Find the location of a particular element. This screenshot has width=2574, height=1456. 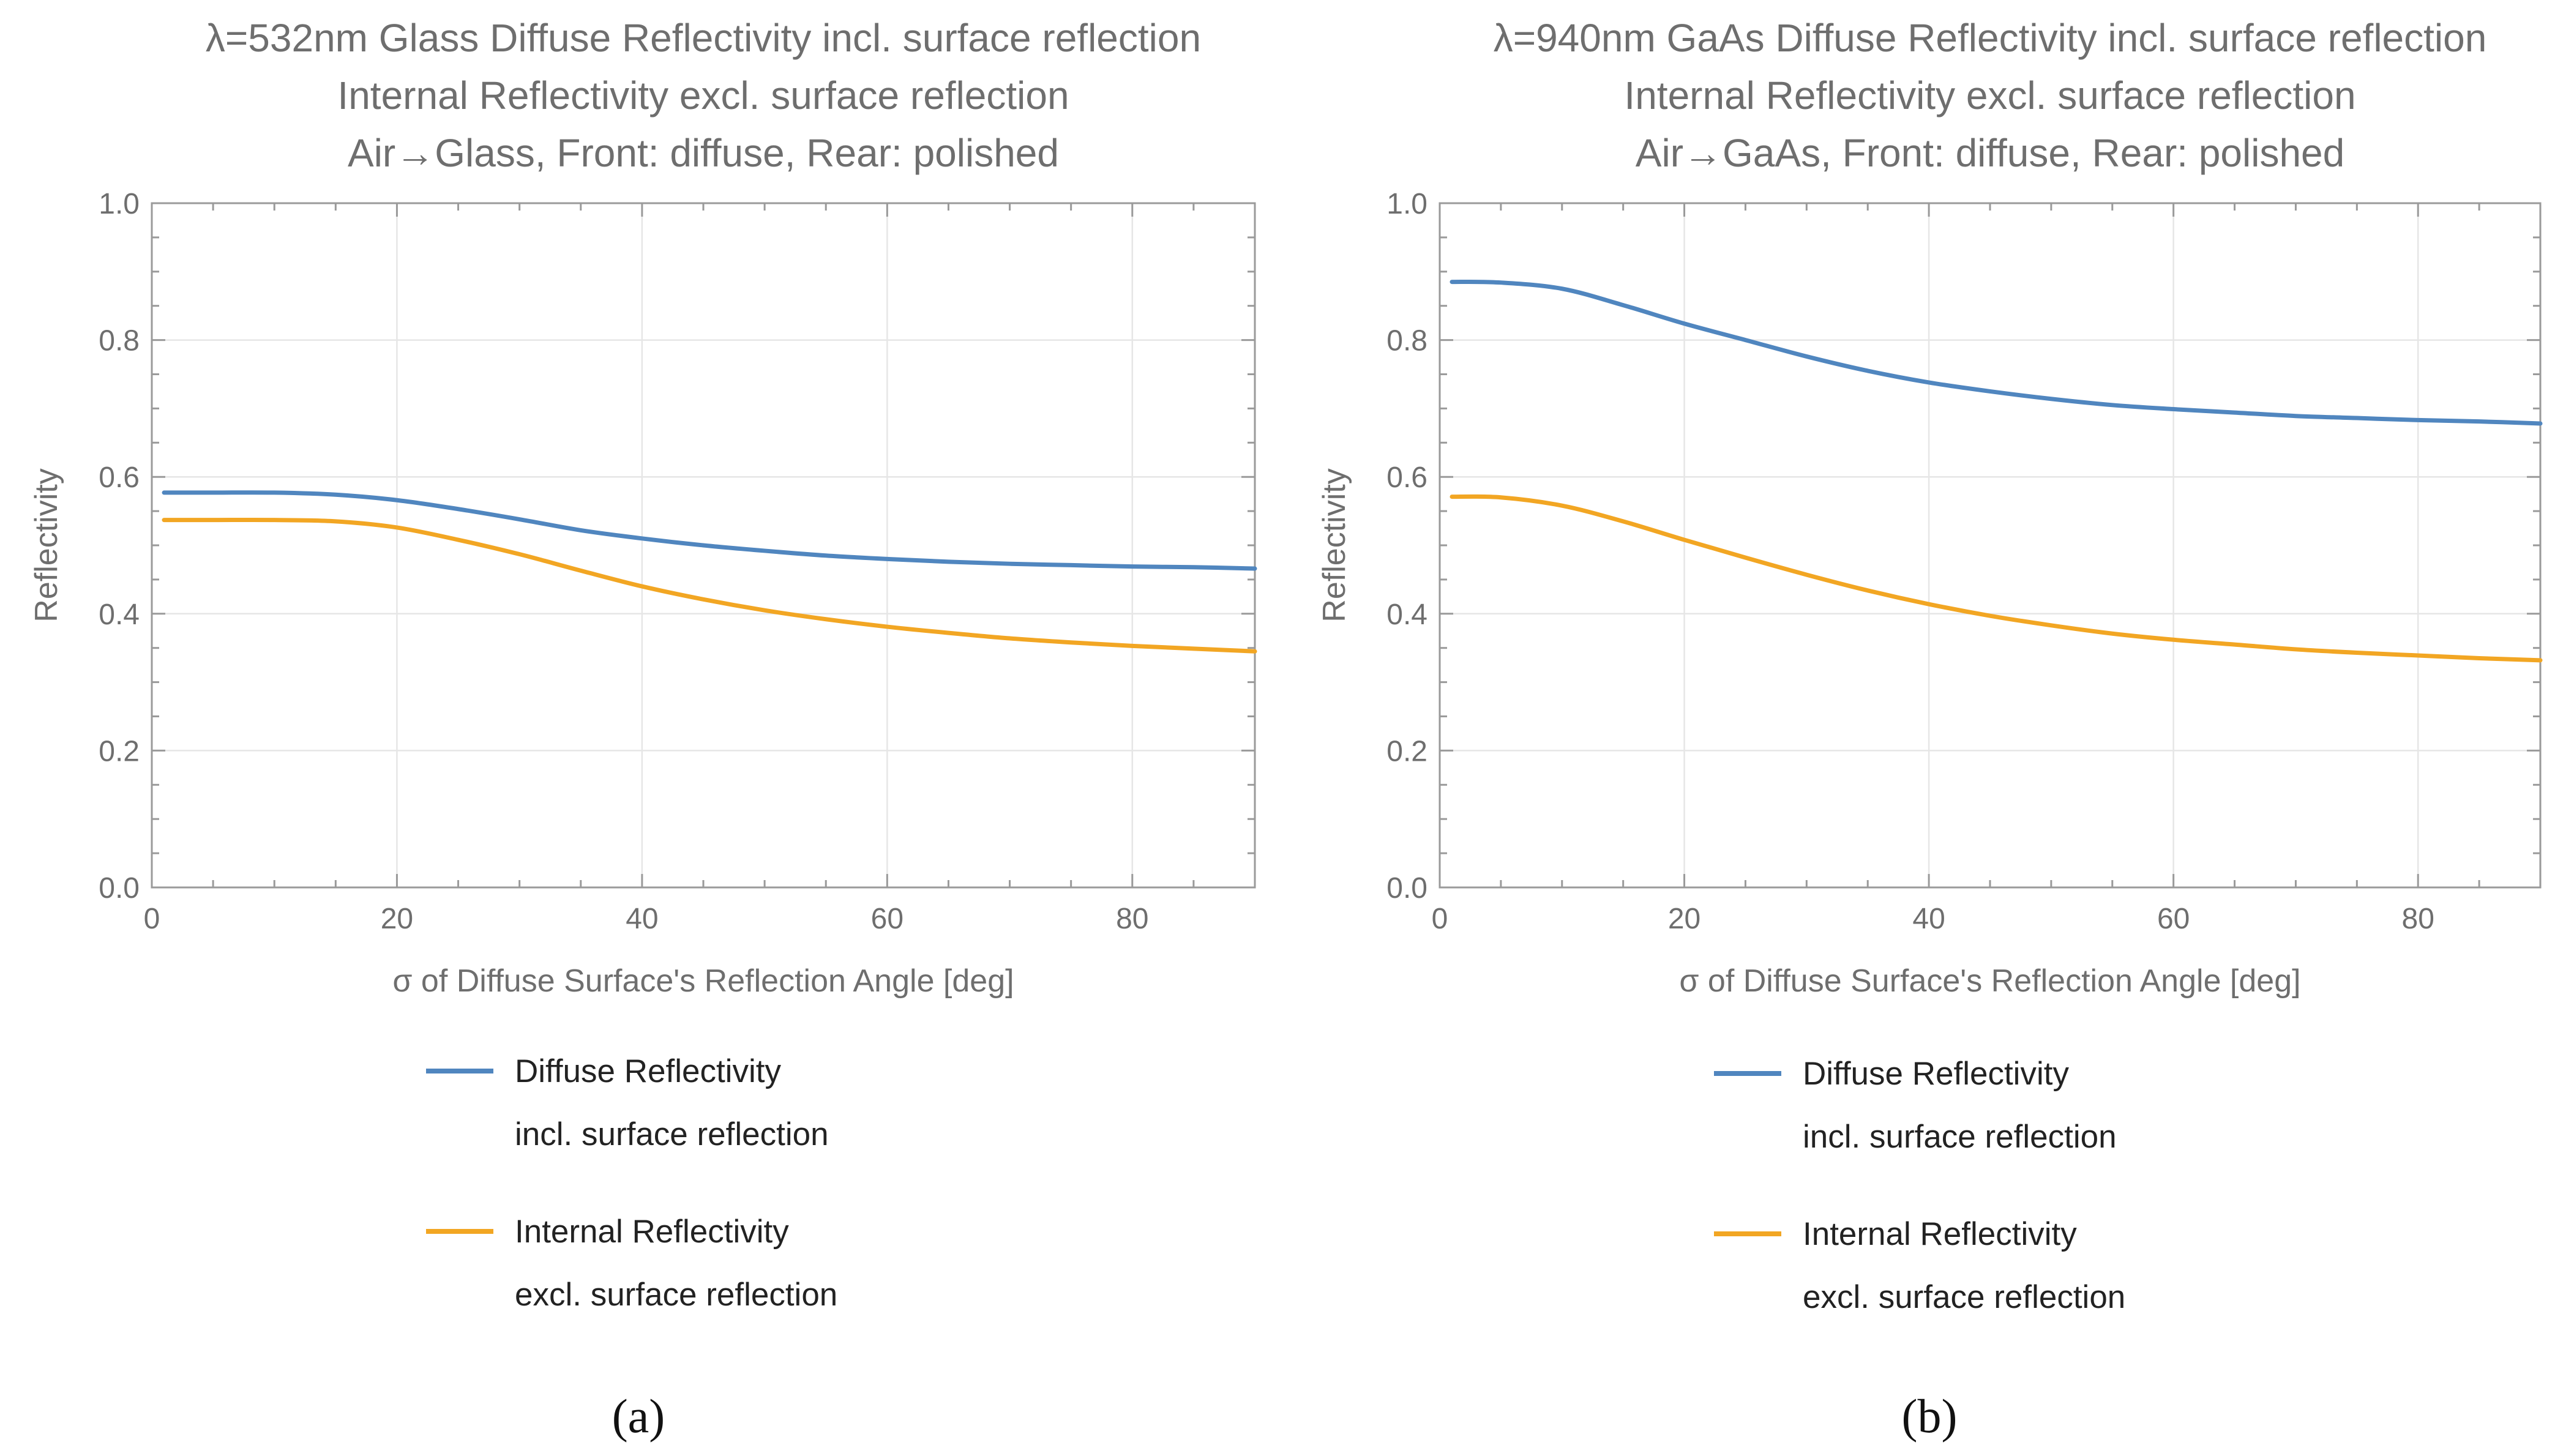

chart-title-line-3: Air→GaAs, Front: diffuse, Rear: polished is located at coordinates (1990, 153).